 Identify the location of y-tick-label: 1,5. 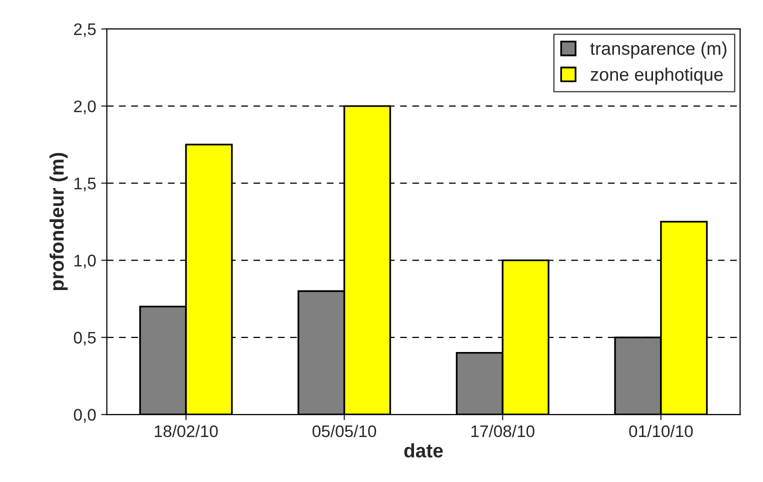
(85, 185).